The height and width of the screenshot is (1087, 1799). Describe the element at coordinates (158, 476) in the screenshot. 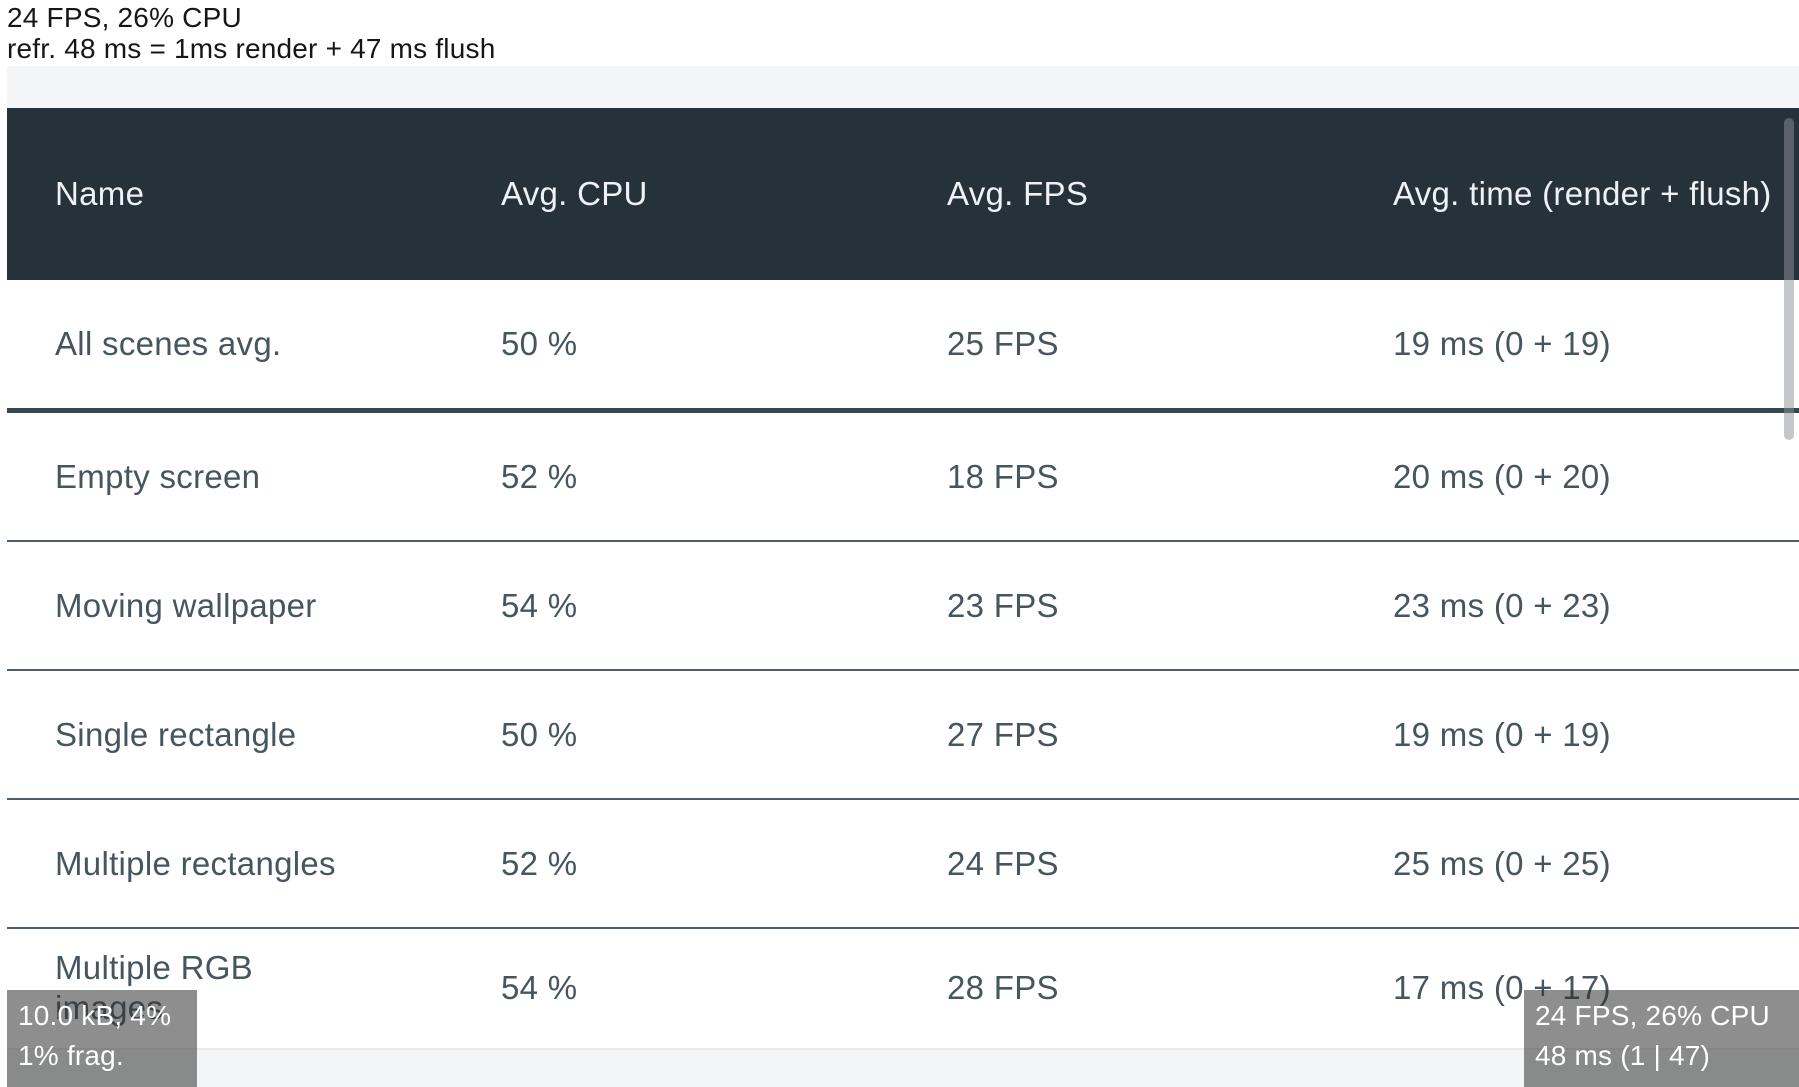

I see `cell-name: Empty screen` at that location.